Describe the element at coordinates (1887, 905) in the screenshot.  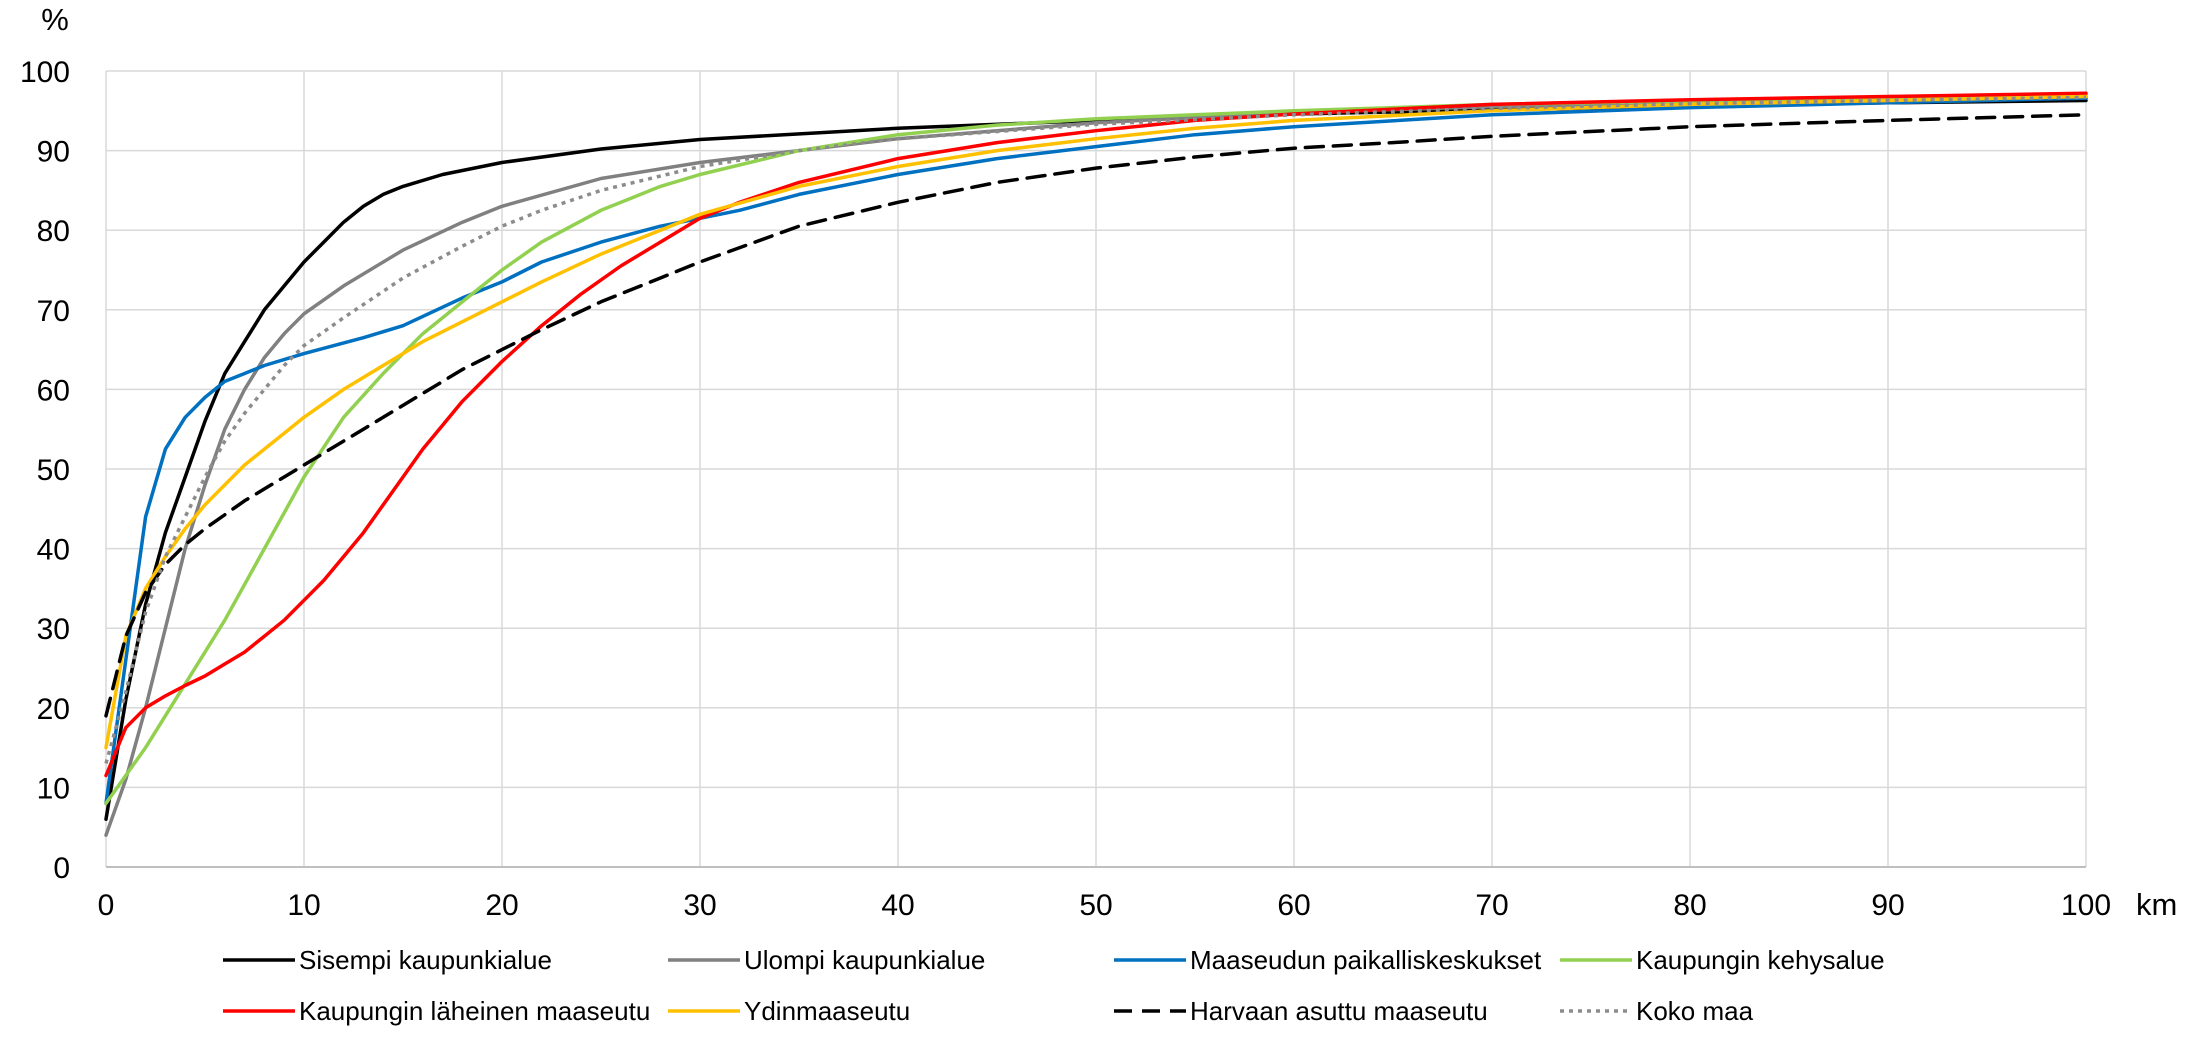
I see `x-tick-label: 90` at that location.